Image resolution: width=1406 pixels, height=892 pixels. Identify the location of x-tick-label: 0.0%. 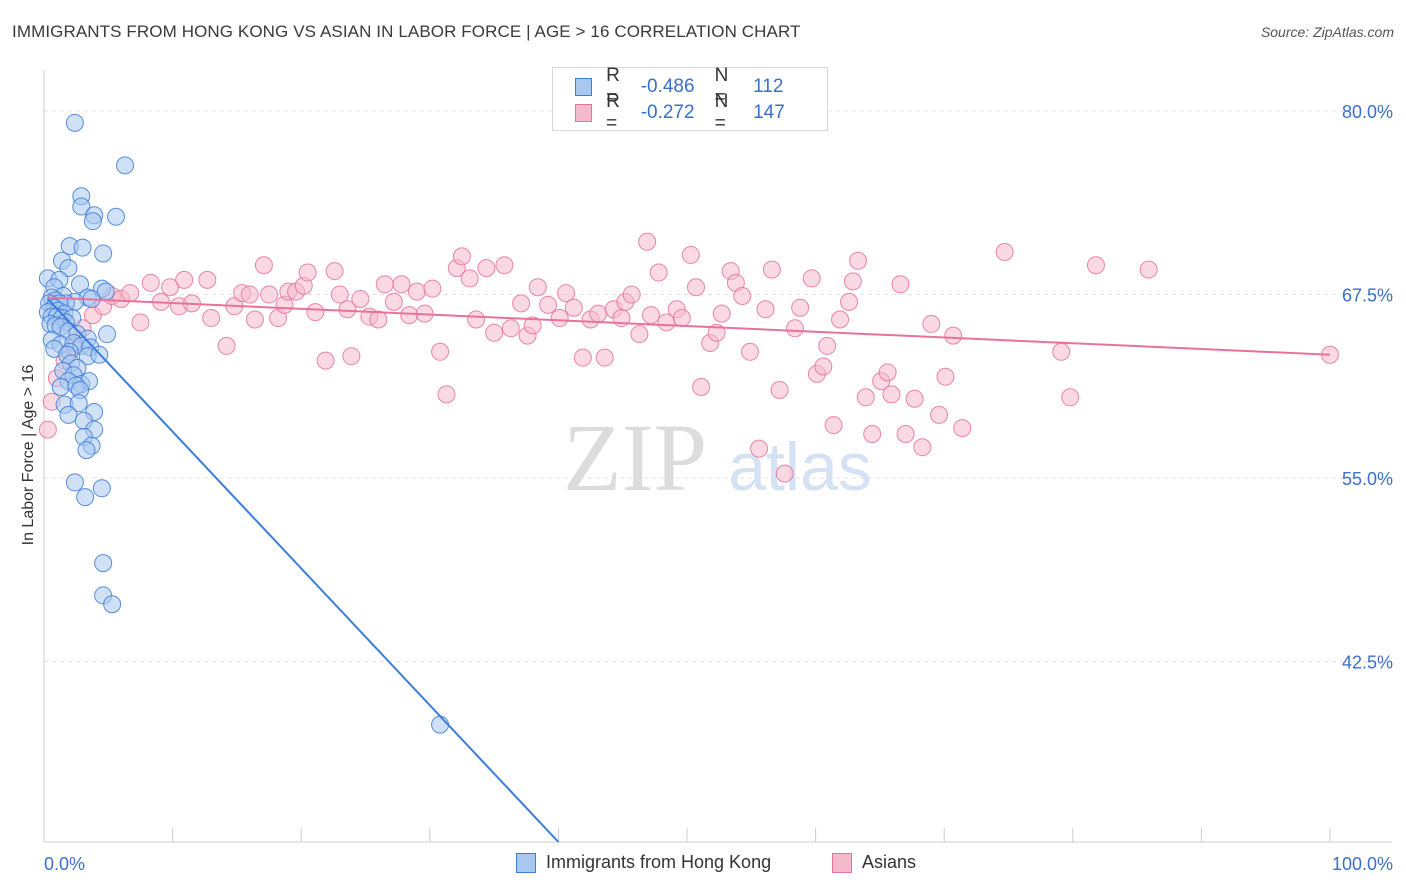
(64, 864).